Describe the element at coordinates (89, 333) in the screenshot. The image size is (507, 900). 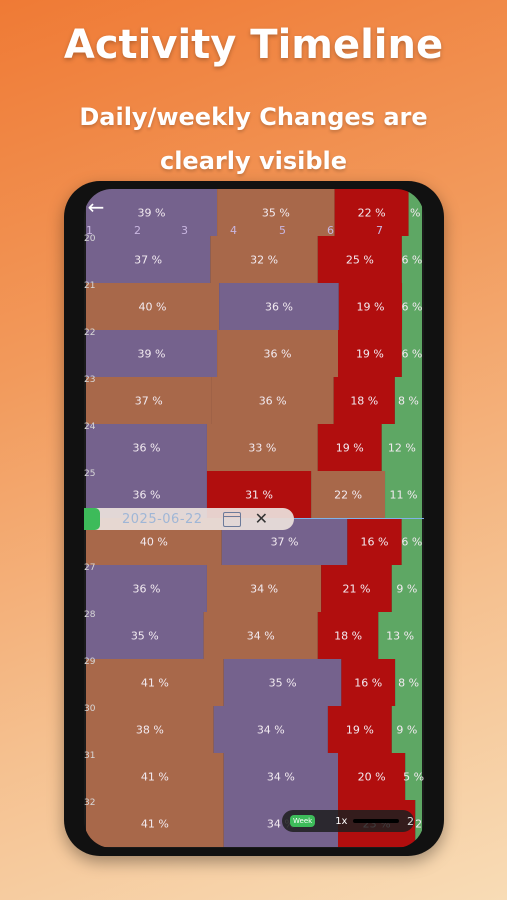
I see `row-label: 22` at that location.